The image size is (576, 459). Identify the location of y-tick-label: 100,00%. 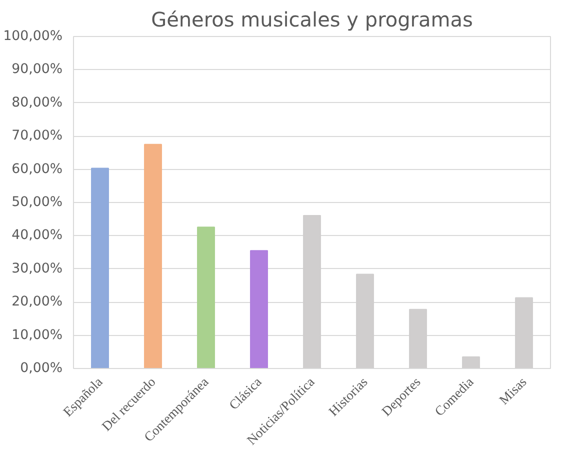
(33, 36).